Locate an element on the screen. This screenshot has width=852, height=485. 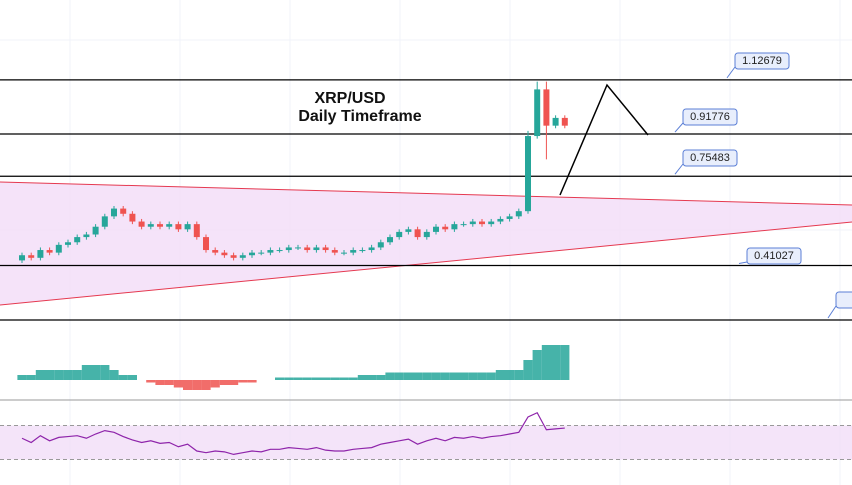
level-label: 0.91776 is located at coordinates (710, 117).